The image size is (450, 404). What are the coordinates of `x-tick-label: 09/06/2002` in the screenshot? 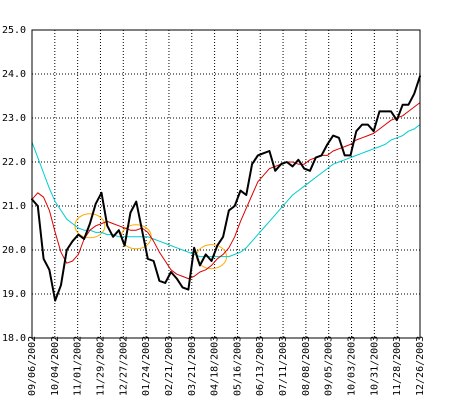 It's located at (32, 366).